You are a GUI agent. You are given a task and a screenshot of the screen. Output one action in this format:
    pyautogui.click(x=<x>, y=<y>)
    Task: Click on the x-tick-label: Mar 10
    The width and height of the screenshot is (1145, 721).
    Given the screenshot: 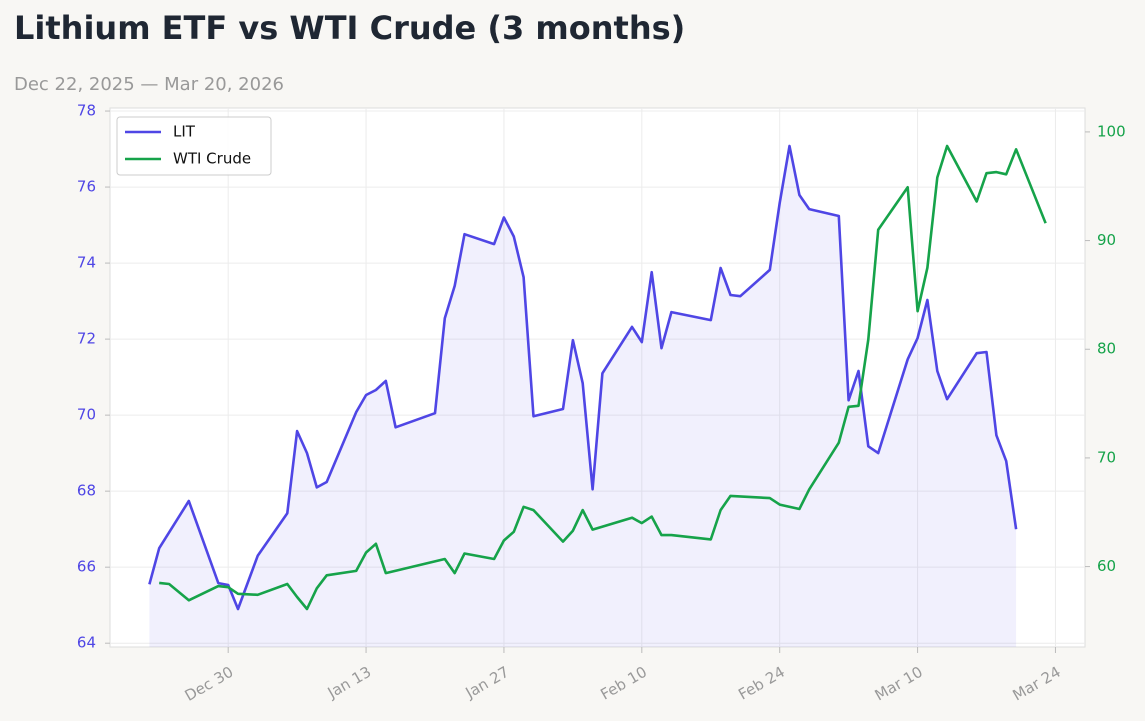 What is the action you would take?
    pyautogui.click(x=899, y=684)
    